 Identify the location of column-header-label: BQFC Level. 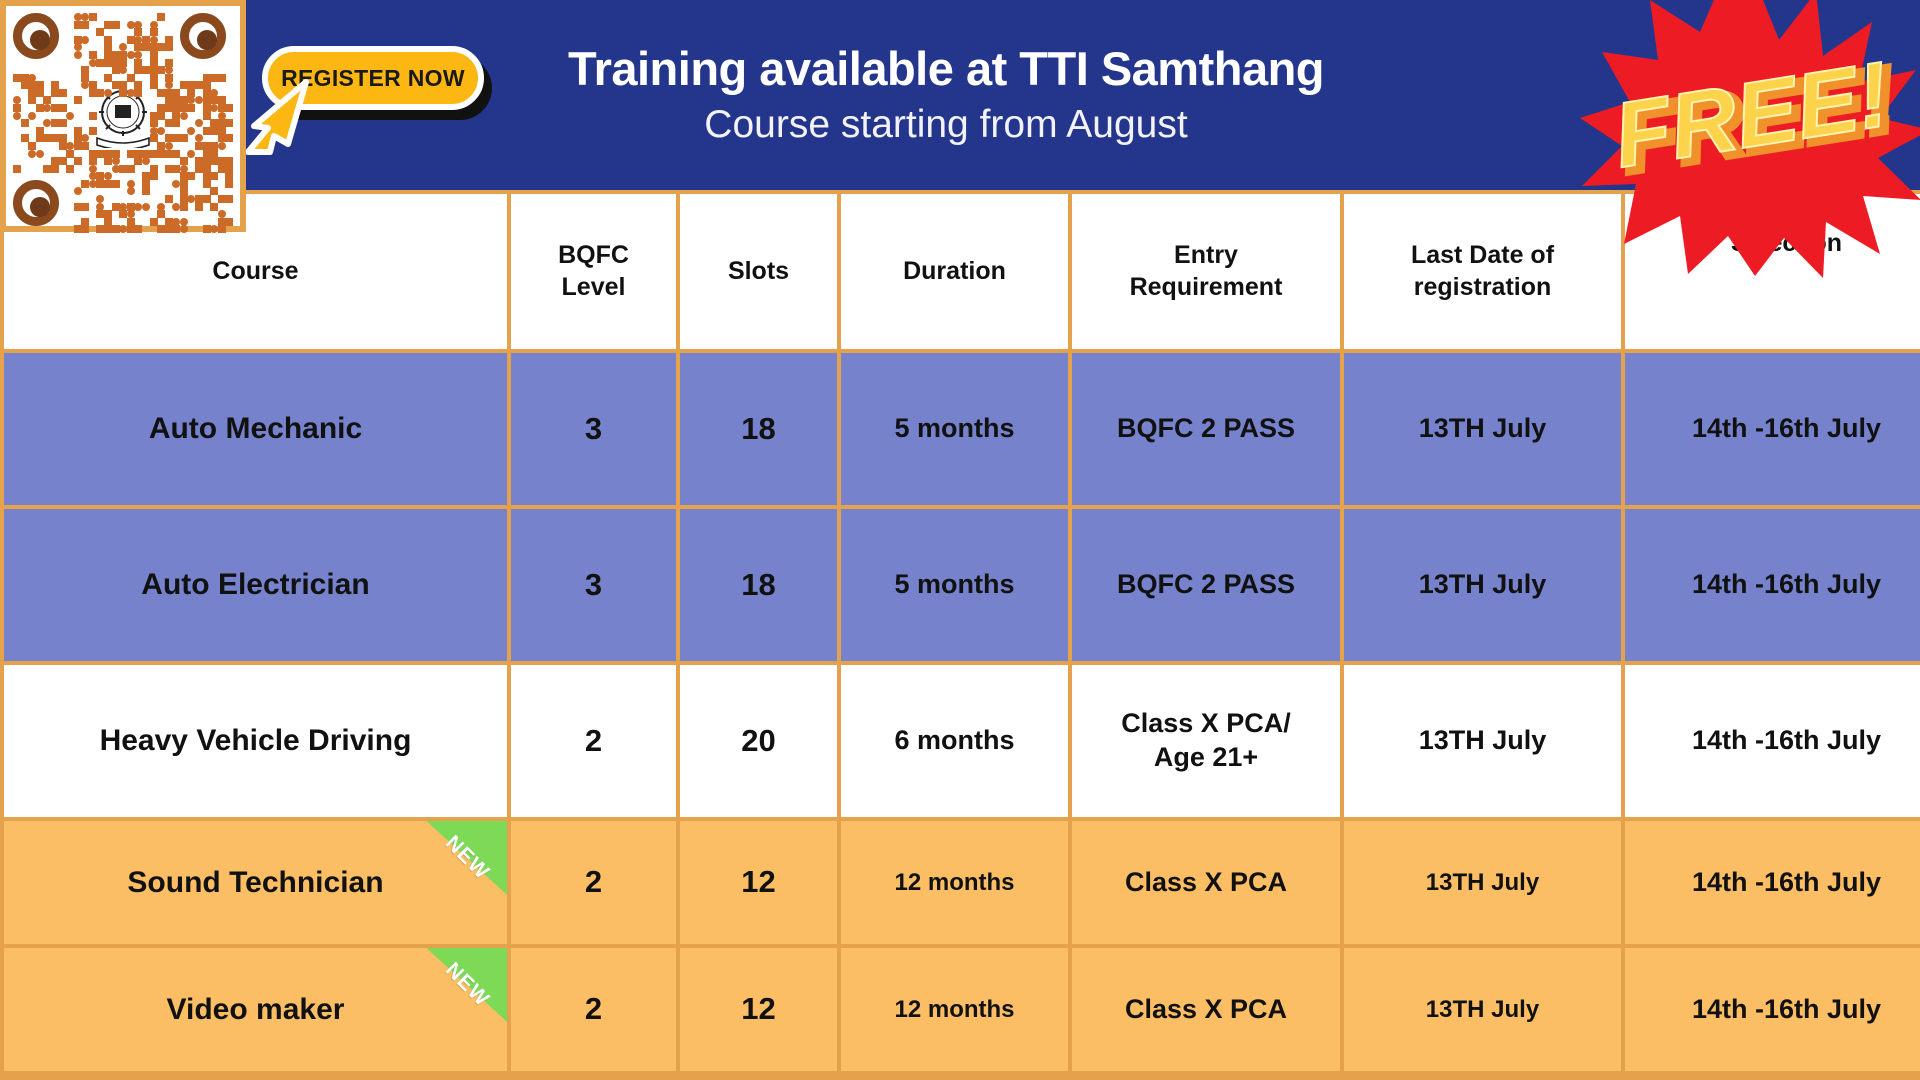
(593, 271).